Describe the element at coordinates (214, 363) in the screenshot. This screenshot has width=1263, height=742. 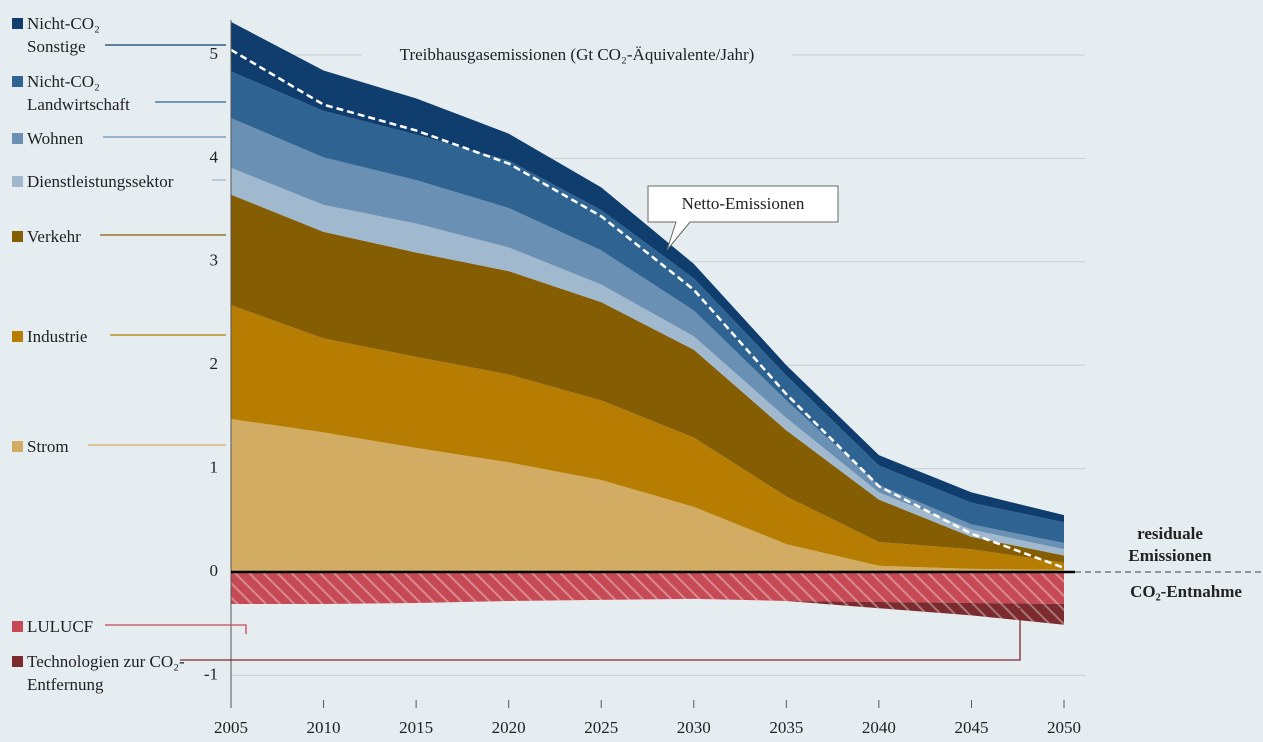
I see `y-tick-label: 2` at that location.